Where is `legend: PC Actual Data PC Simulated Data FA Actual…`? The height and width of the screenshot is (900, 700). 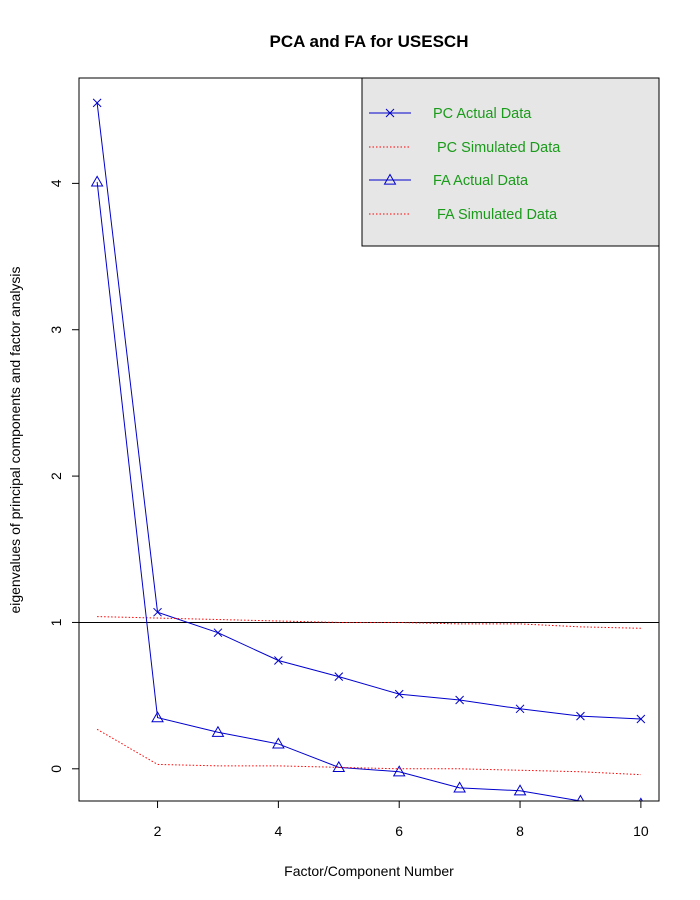 legend: PC Actual Data PC Simulated Data FA Actual… is located at coordinates (510, 162).